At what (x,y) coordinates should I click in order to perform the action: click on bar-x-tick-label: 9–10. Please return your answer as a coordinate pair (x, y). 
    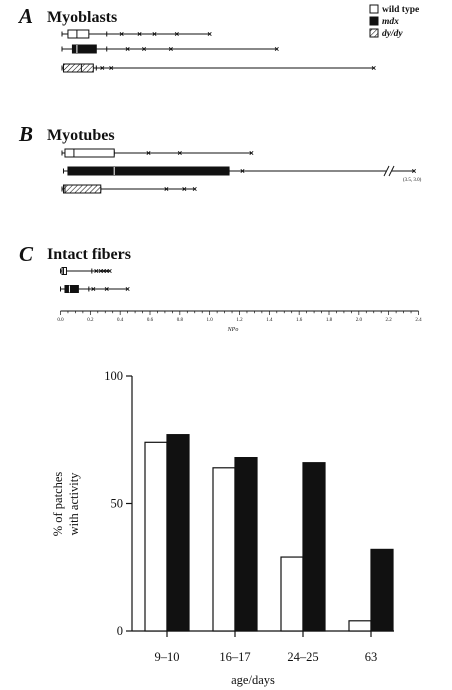
    Looking at the image, I should click on (167, 657).